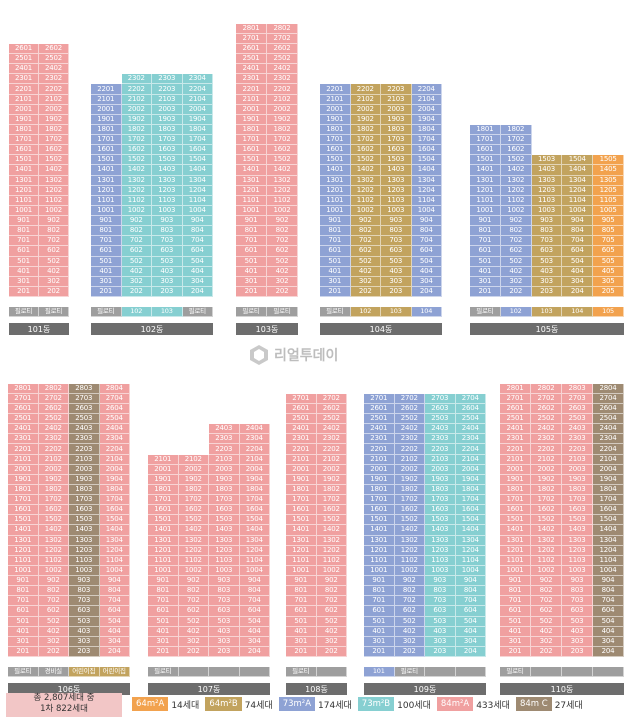 This screenshot has height=720, width=629. Describe the element at coordinates (426, 109) in the screenshot. I see `unit-cell: 2004` at that location.